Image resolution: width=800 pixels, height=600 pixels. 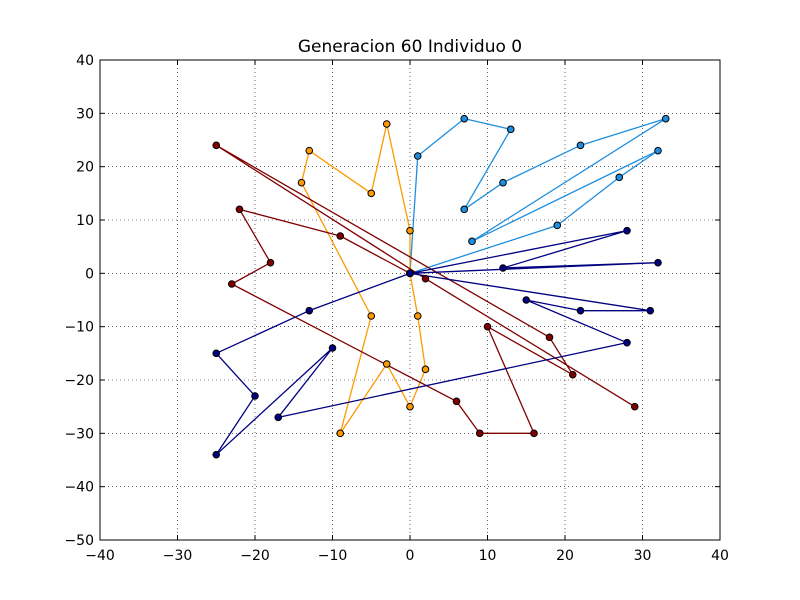 What do you see at coordinates (488, 556) in the screenshot?
I see `x-tick-label: 10` at bounding box center [488, 556].